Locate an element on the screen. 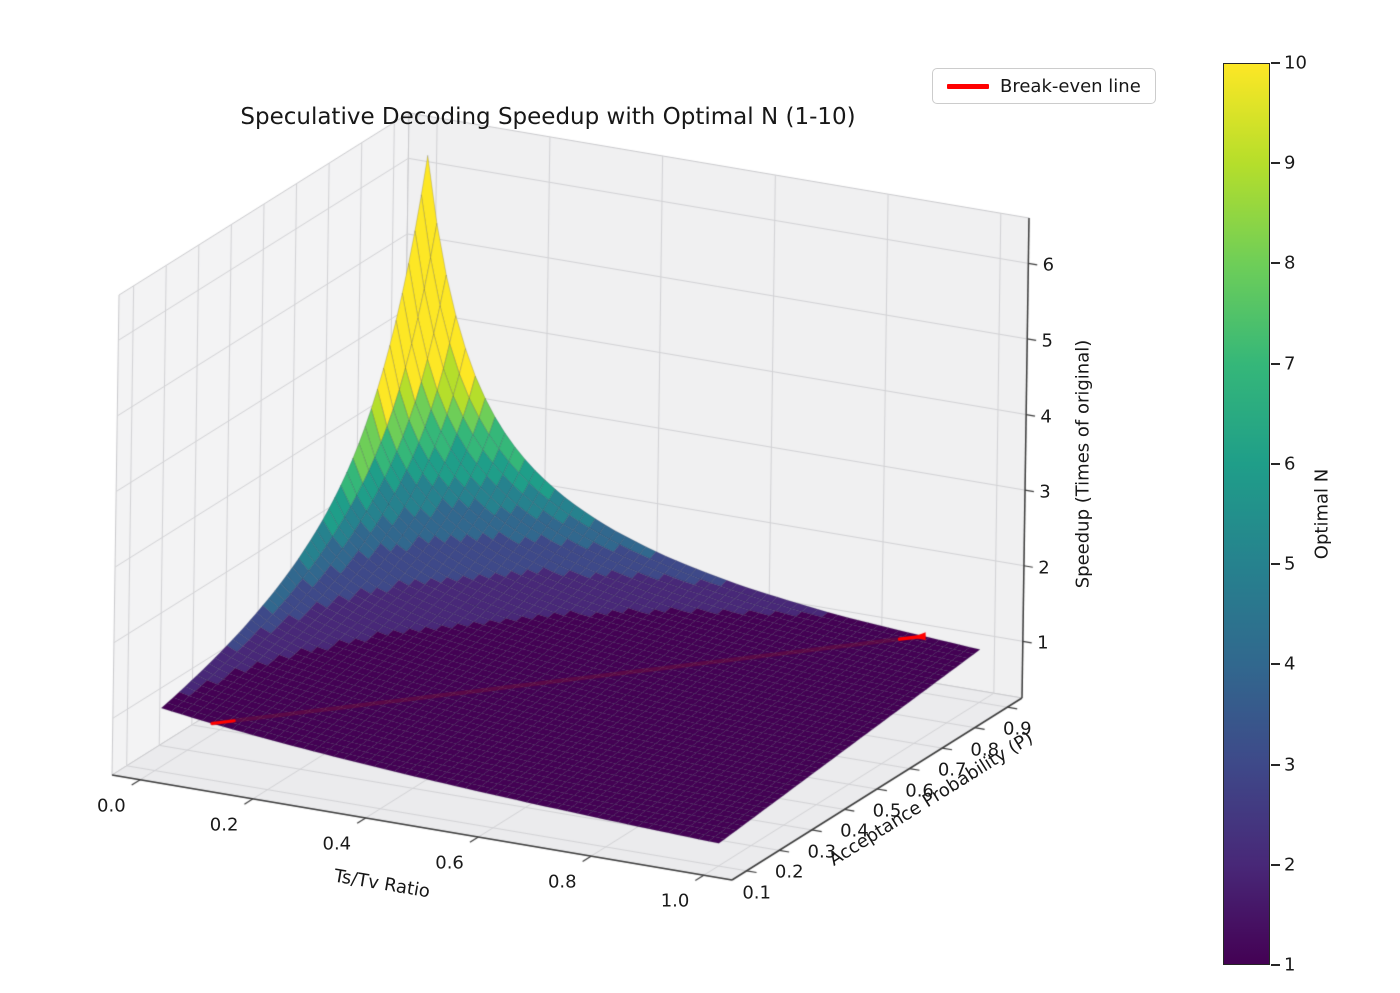 This screenshot has height=993, width=1400. colorbar-tick-label: 8 is located at coordinates (1290, 263).